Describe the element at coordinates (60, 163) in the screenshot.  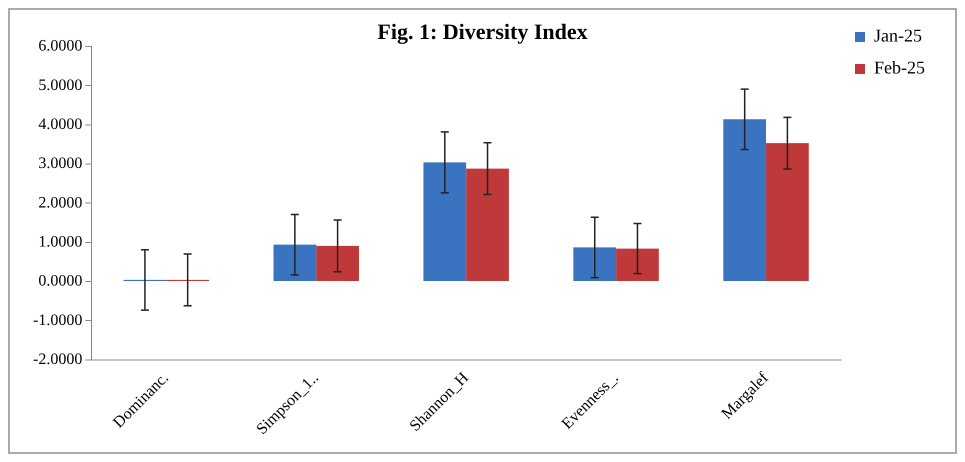
I see `y-tick-label: 3.0000` at that location.